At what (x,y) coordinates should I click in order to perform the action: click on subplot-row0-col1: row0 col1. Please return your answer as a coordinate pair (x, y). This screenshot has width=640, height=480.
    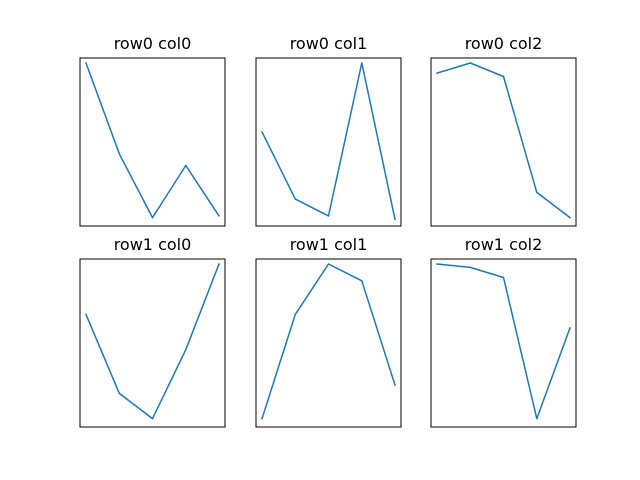
    Looking at the image, I should click on (328, 130).